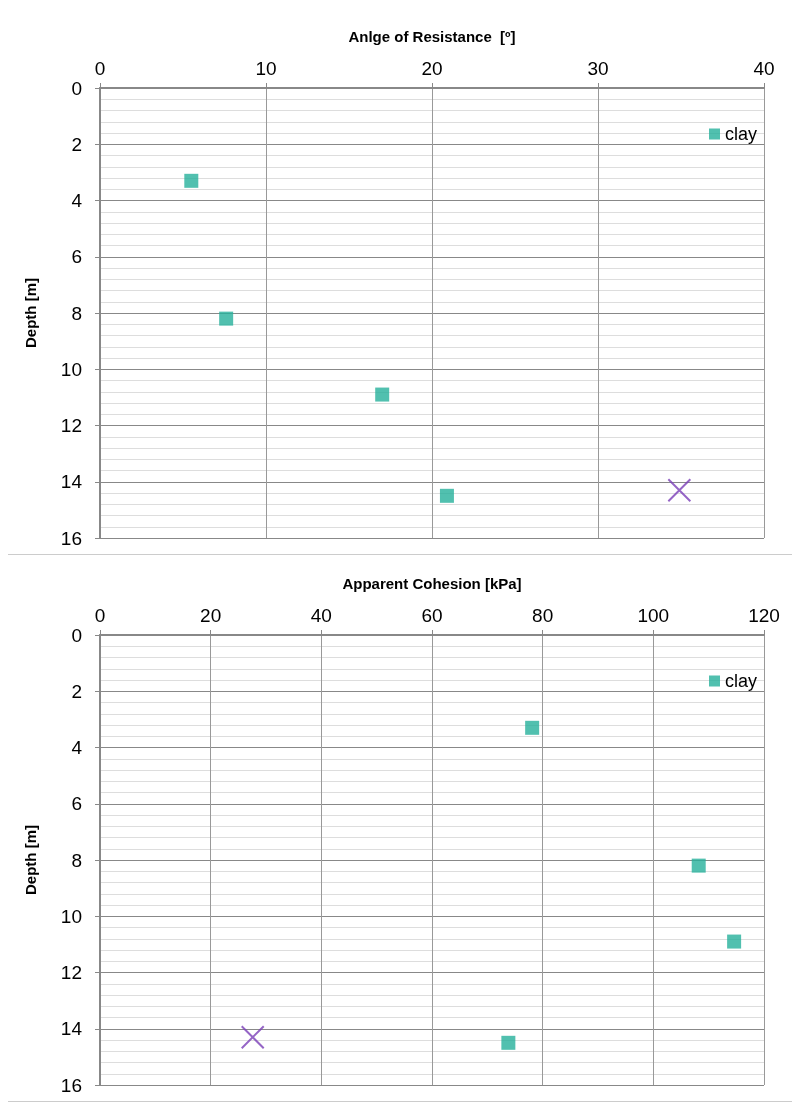  I want to click on x-axis-title: Apparent Cohesion [kPa], so click(432, 583).